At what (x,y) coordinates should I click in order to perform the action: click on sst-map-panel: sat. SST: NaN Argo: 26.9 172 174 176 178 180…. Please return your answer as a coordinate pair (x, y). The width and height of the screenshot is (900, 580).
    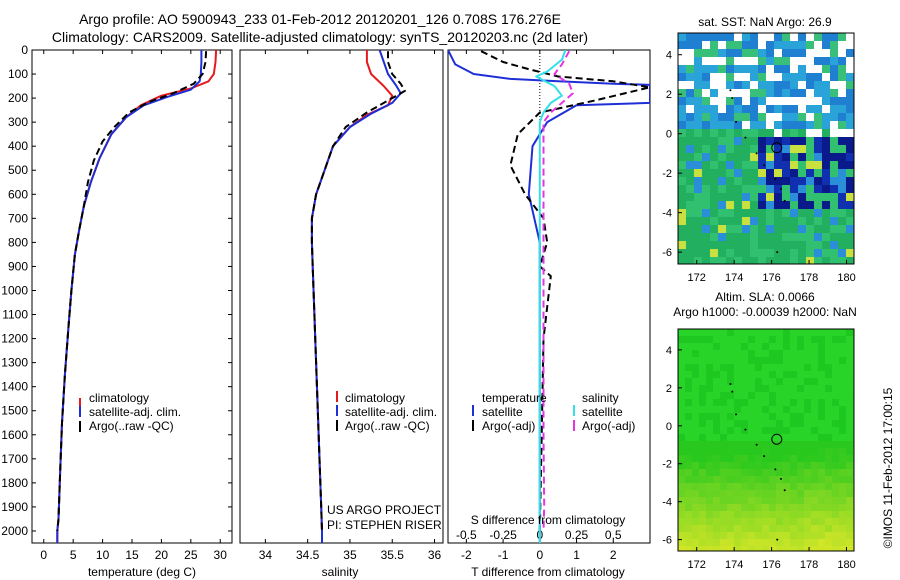
    Looking at the image, I should click on (758, 149).